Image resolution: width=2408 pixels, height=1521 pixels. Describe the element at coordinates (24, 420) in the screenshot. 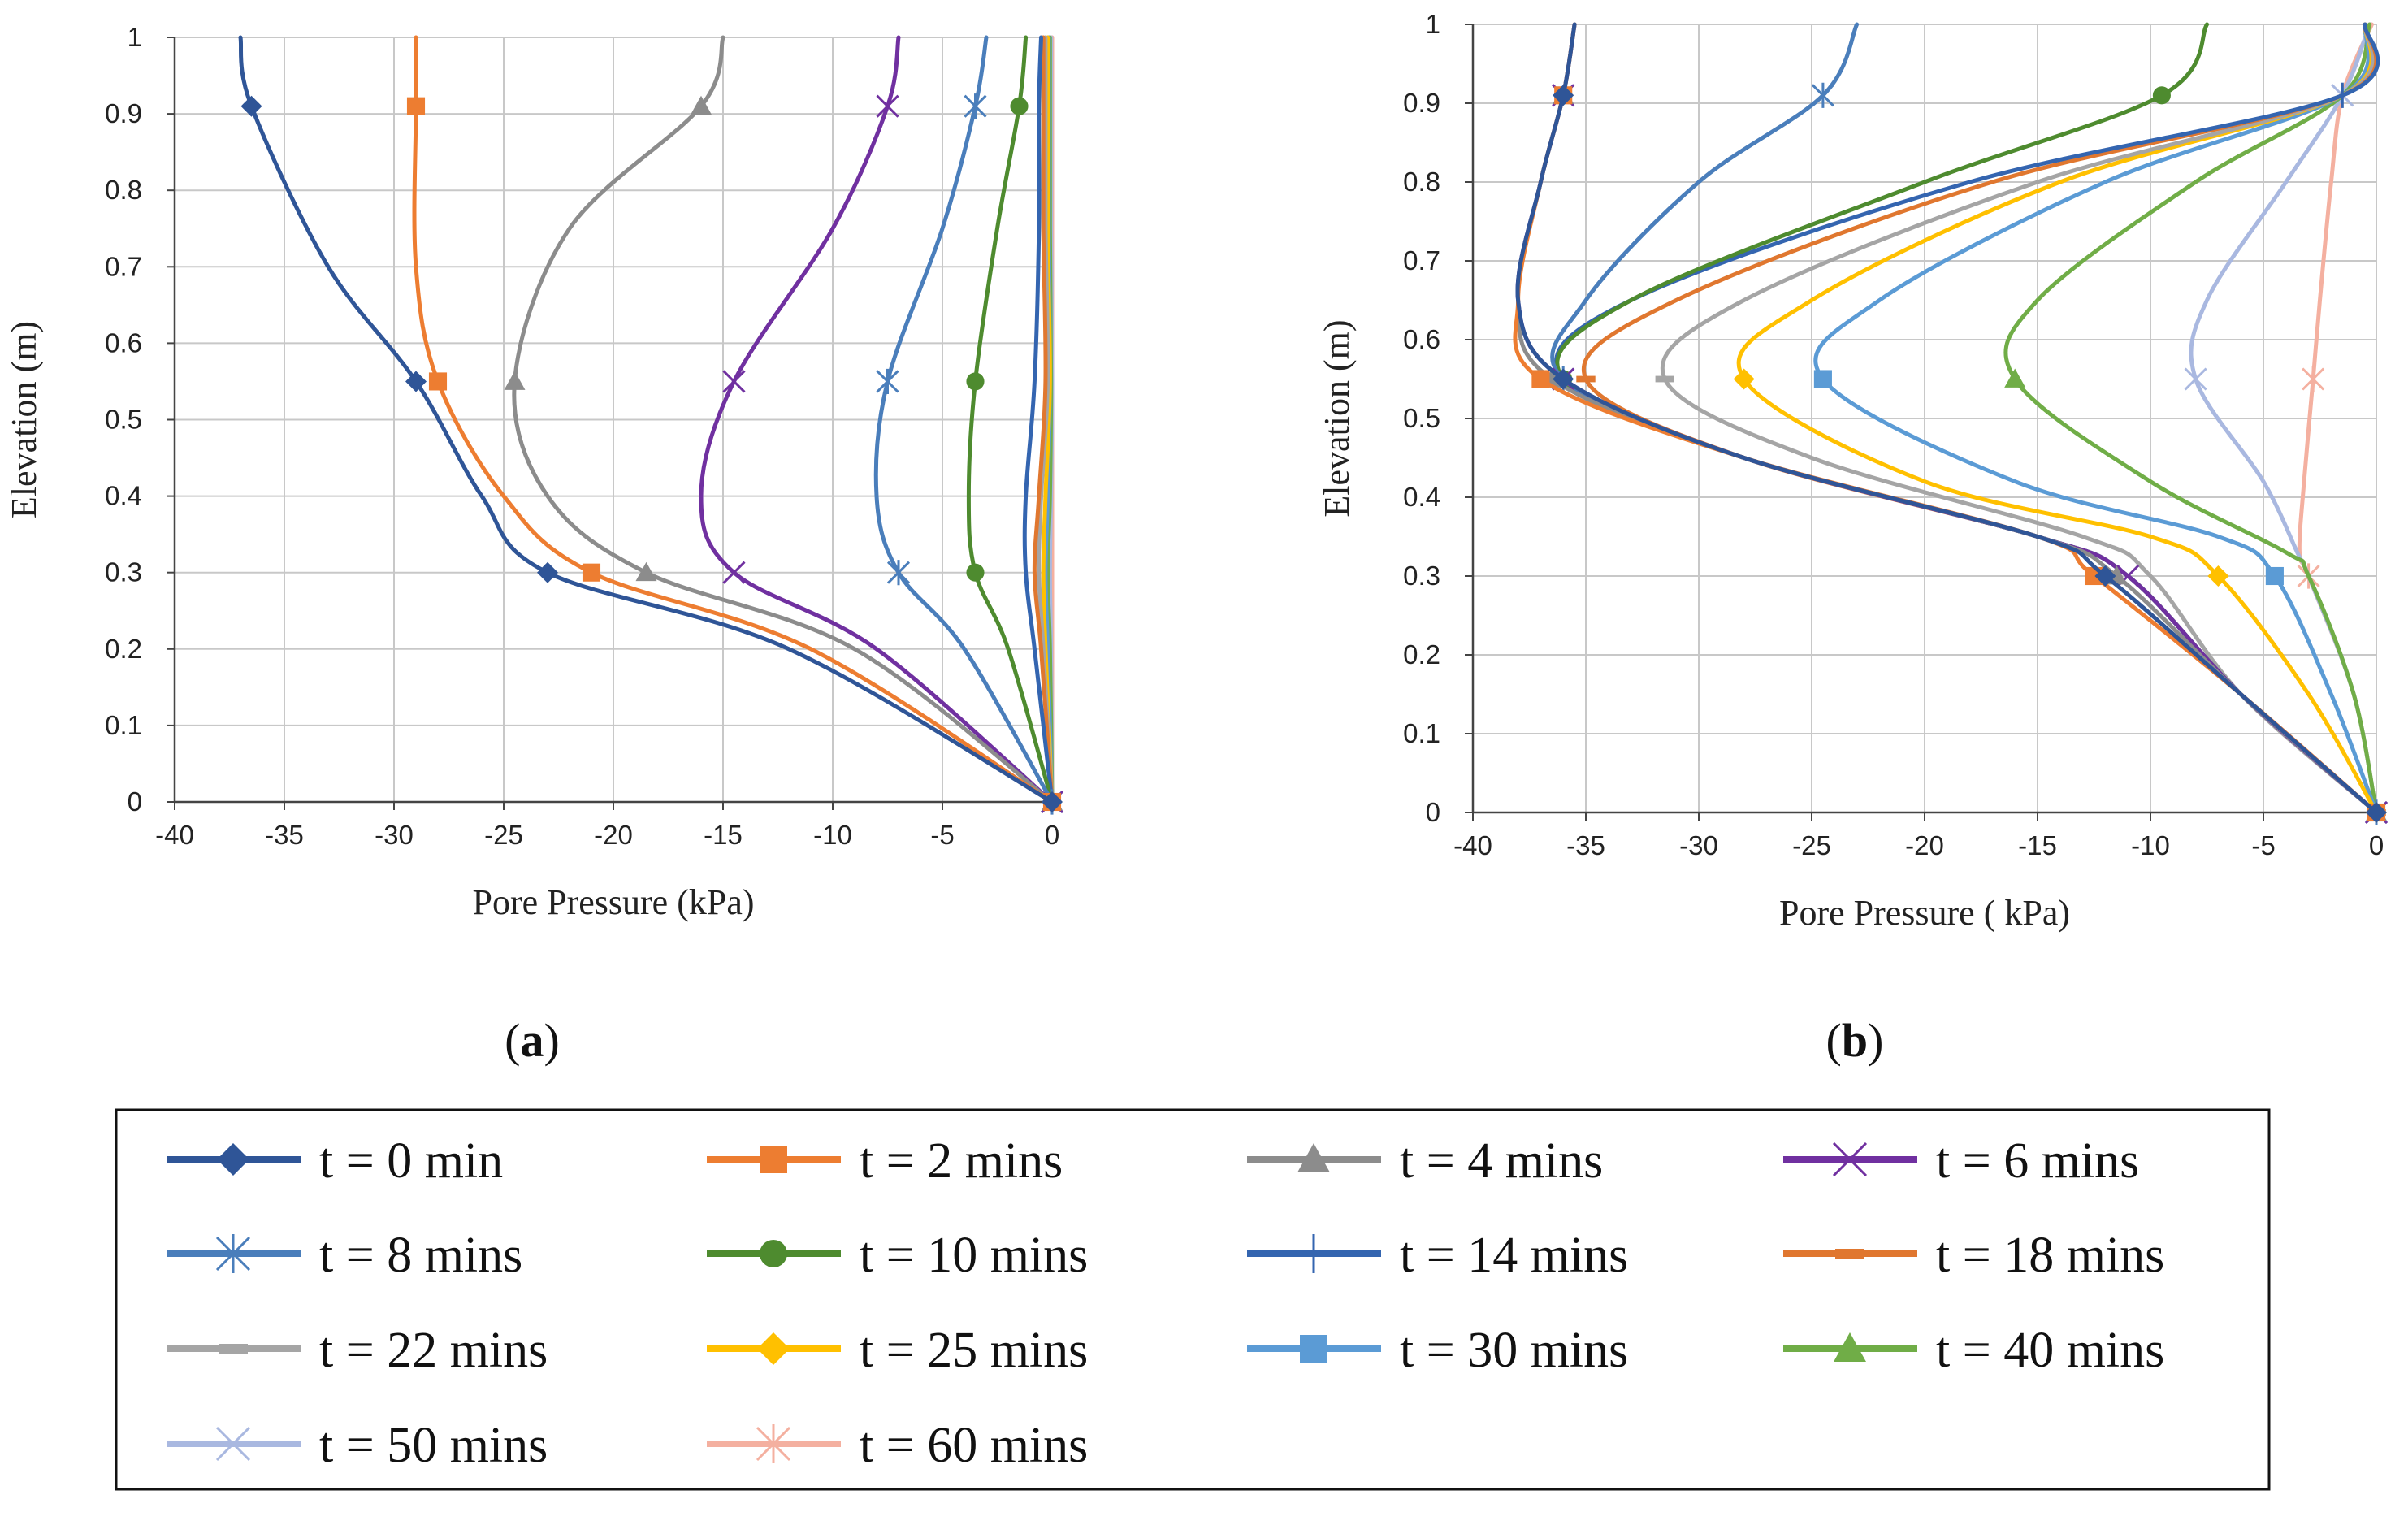

I see `y-axis-label: Elevation (m)` at that location.